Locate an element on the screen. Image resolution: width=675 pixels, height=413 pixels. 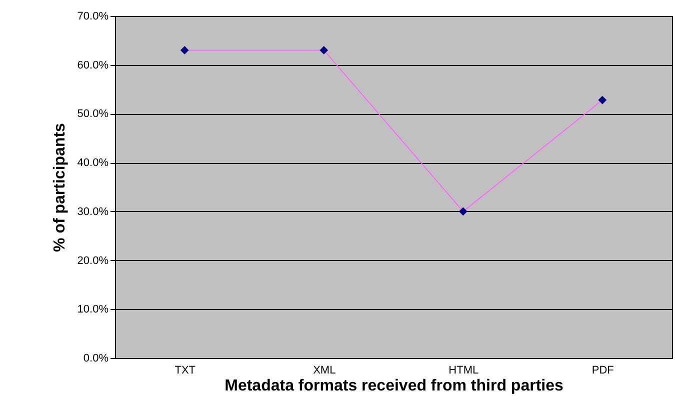
y-tick-label: 0.0% is located at coordinates (96, 358).